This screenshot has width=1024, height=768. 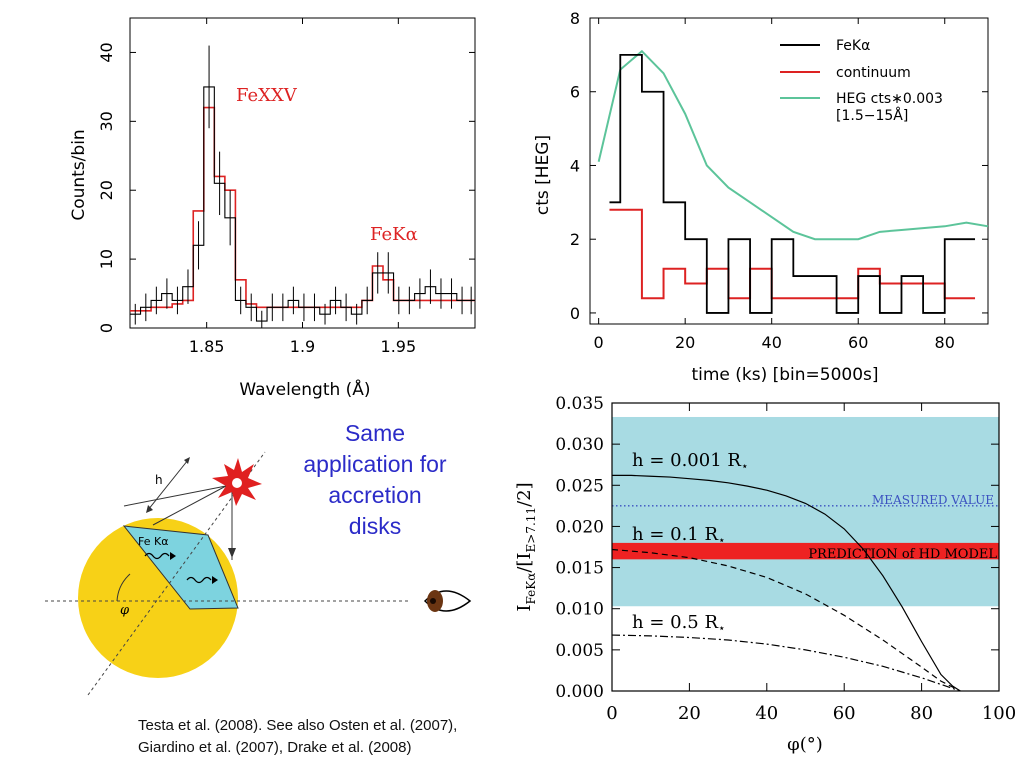 What do you see at coordinates (575, 313) in the screenshot?
I see `light-curve-ytick-label: 0` at bounding box center [575, 313].